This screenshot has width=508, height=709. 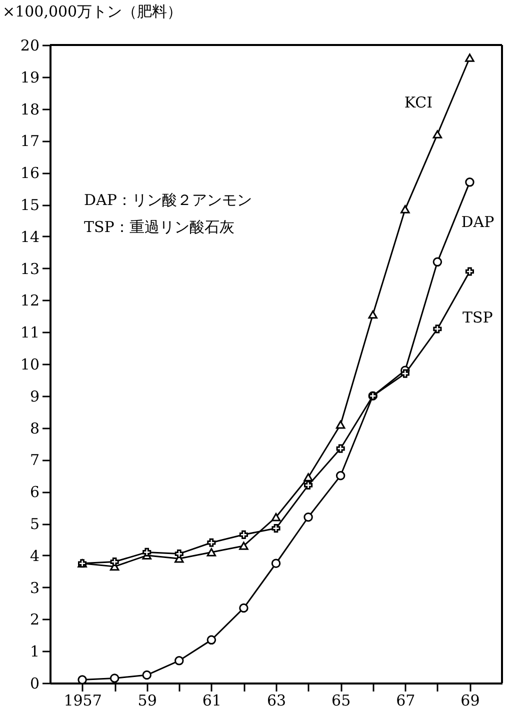 What do you see at coordinates (168, 200) in the screenshot?
I see `annotation: DAP：リン酸２アンモン` at bounding box center [168, 200].